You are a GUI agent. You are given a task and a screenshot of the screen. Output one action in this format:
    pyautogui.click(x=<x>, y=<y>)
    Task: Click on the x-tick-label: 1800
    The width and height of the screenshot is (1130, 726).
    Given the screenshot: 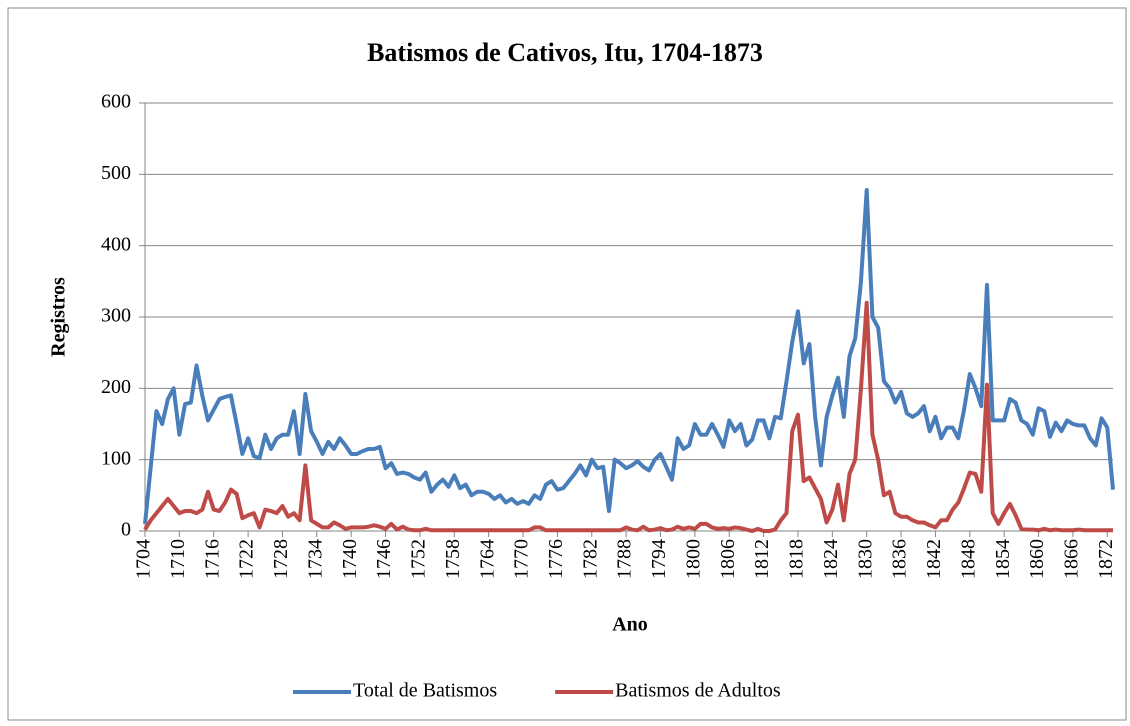 What is the action you would take?
    pyautogui.click(x=693, y=559)
    